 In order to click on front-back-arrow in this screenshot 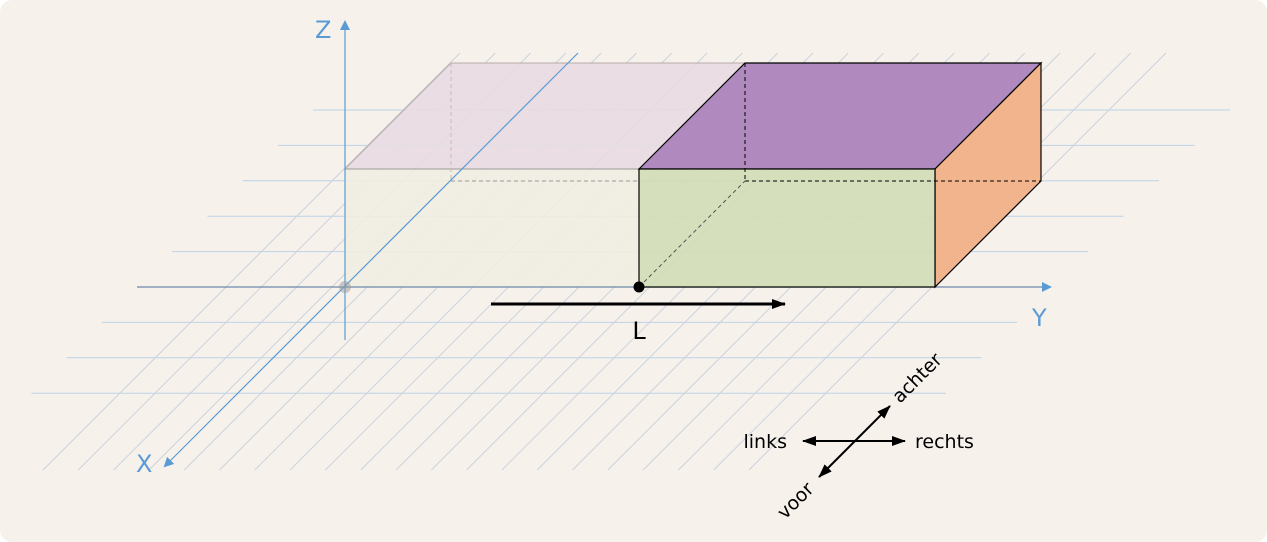, I will do `click(854, 441)`.